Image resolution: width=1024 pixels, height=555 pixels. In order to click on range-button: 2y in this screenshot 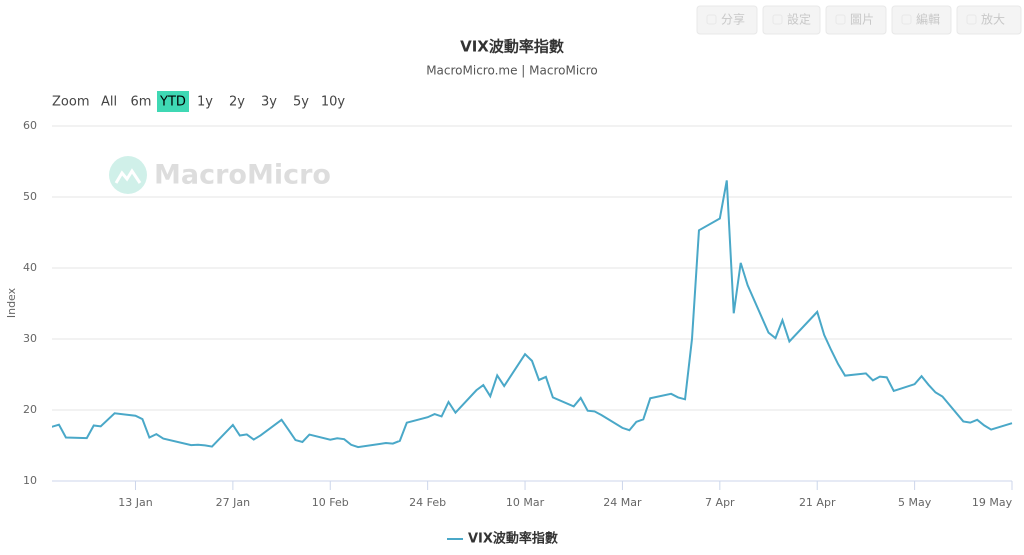, I will do `click(237, 102)`.